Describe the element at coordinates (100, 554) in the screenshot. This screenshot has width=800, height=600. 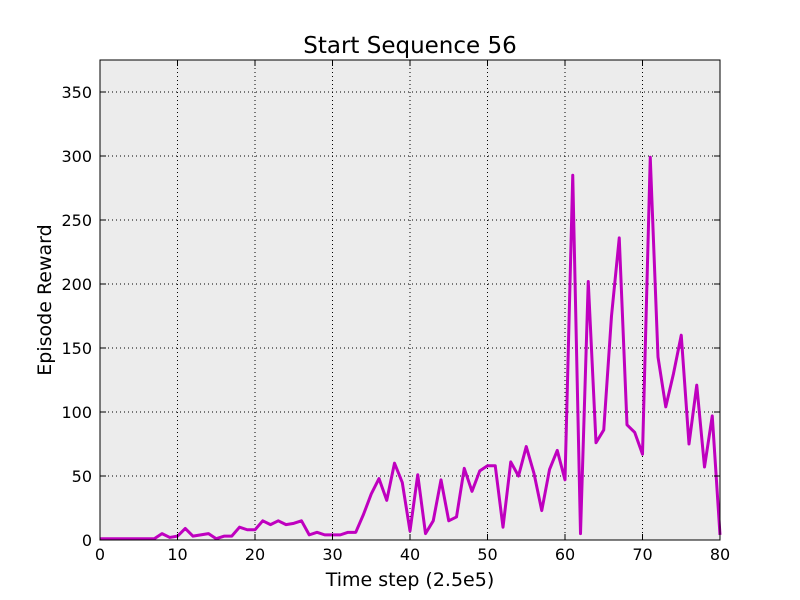
I see `x-tick-label: 0` at that location.